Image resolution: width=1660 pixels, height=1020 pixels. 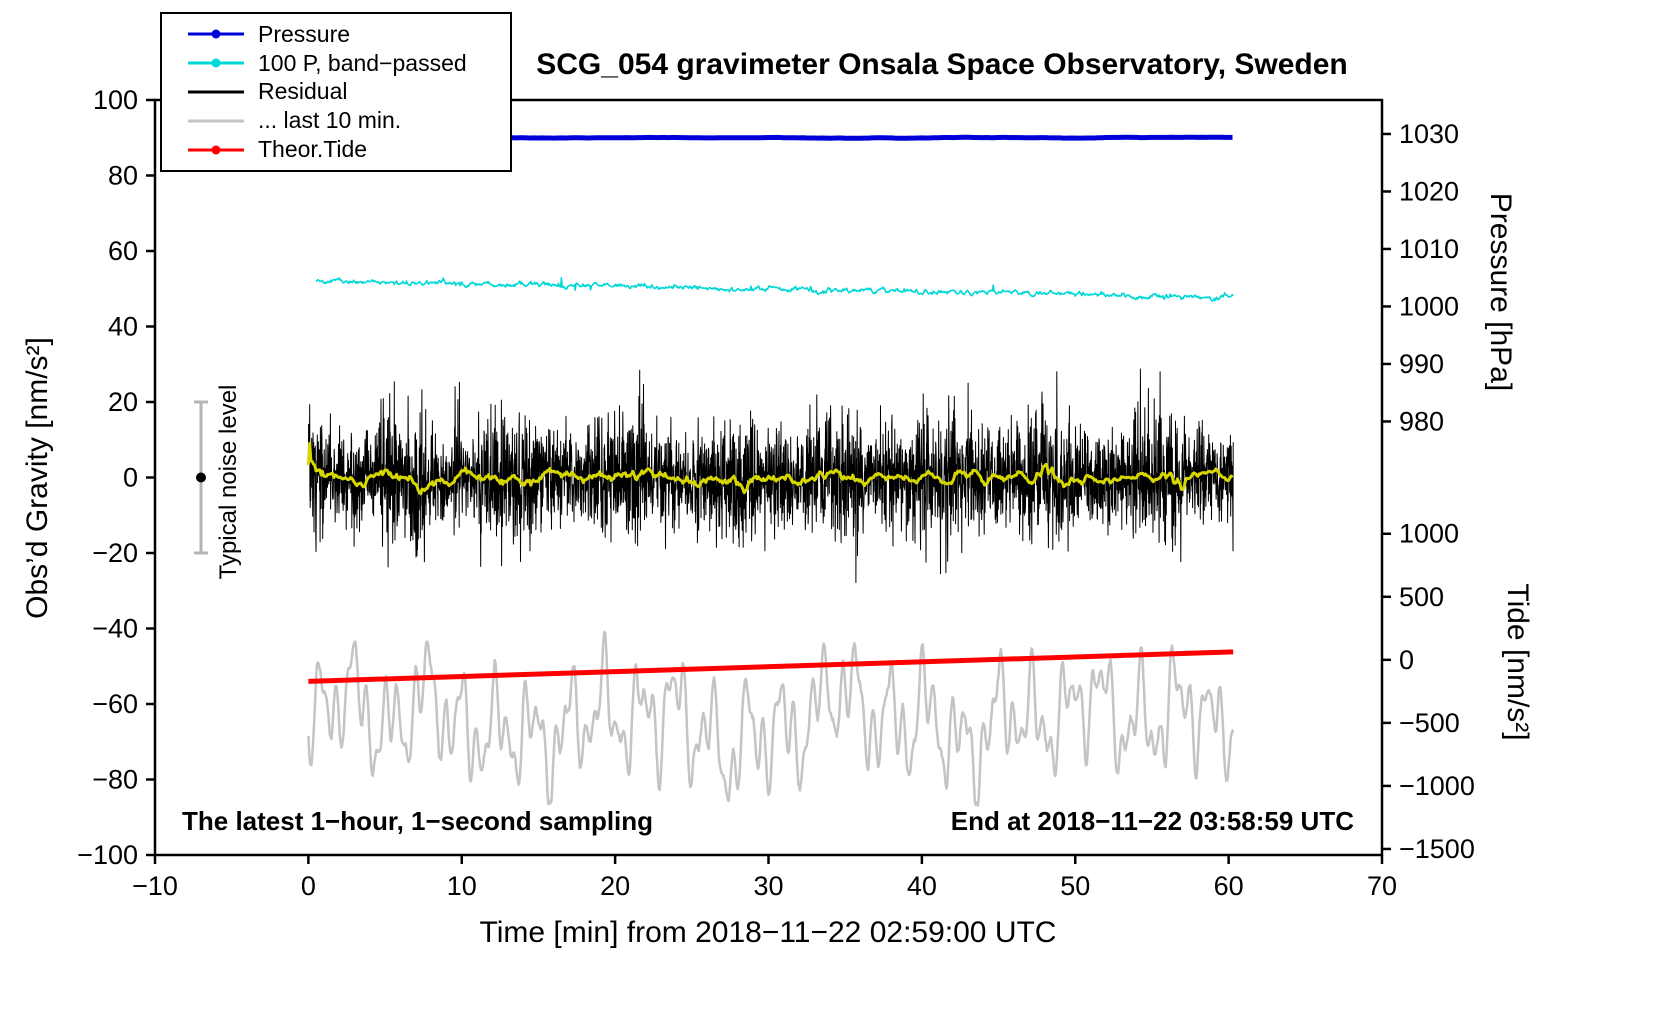 What do you see at coordinates (115, 780) in the screenshot?
I see `svg-text: −80` at bounding box center [115, 780].